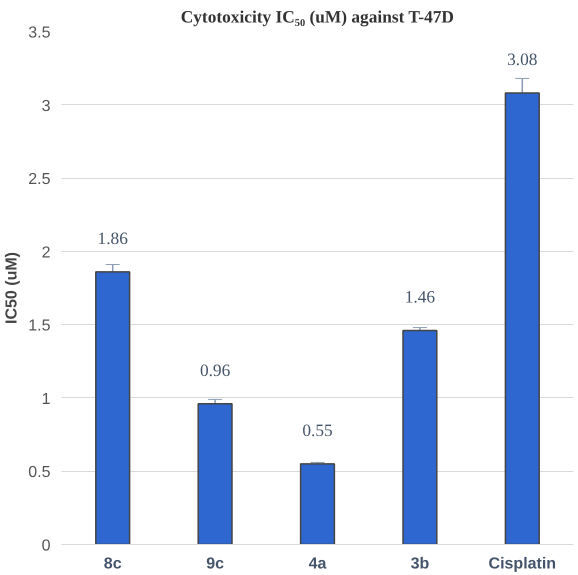 Image resolution: width=578 pixels, height=575 pixels. Describe the element at coordinates (113, 564) in the screenshot. I see `x-tick-label: 8c` at that location.